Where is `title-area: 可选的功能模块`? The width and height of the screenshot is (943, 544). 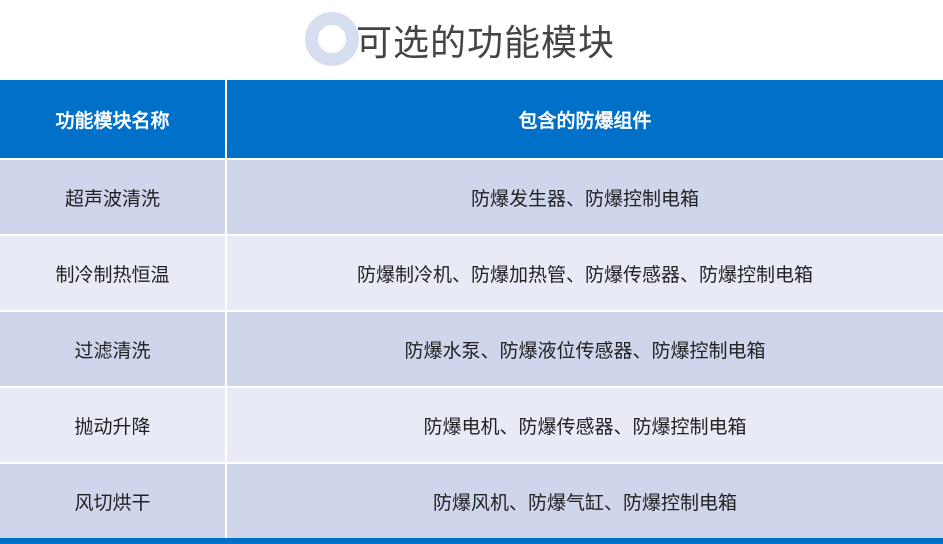 title-area: 可选的功能模块 is located at coordinates (471, 40).